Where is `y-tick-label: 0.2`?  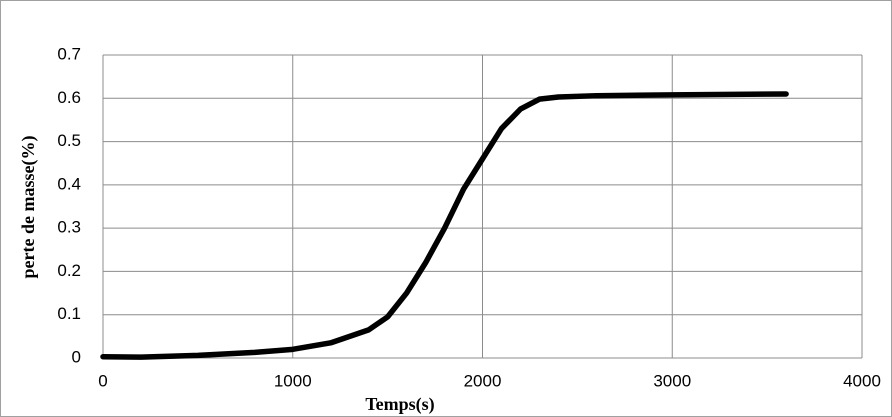 y-tick-label: 0.2 is located at coordinates (69, 270).